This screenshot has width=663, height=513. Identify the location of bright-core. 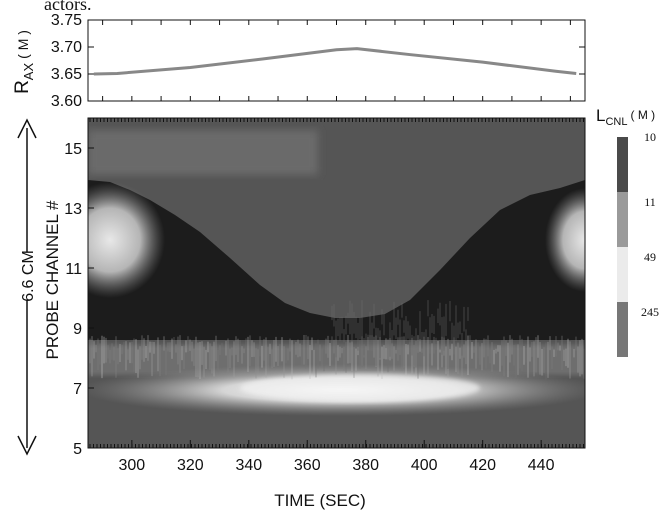
(360, 388).